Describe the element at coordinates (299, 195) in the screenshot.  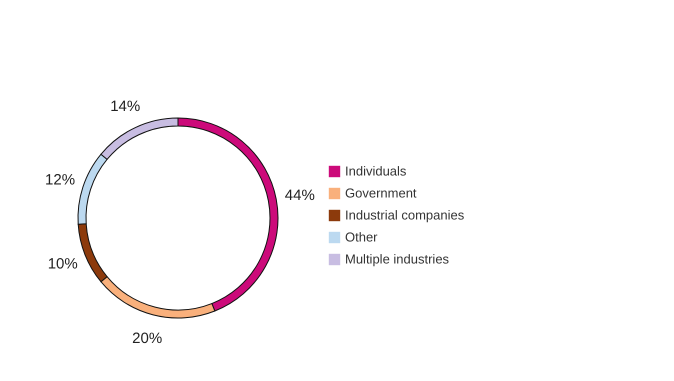
I see `data-label: 44%` at that location.